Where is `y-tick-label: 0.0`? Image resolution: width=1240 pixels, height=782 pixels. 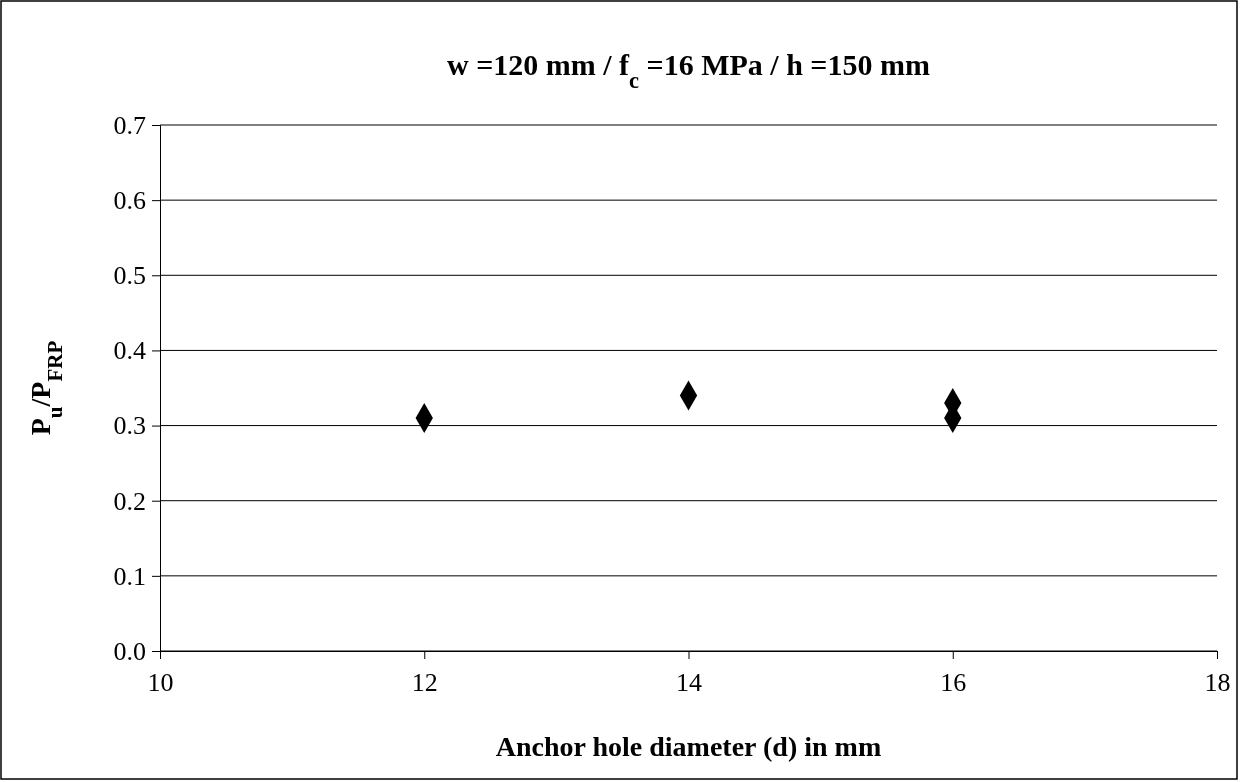 y-tick-label: 0.0 is located at coordinates (129, 651).